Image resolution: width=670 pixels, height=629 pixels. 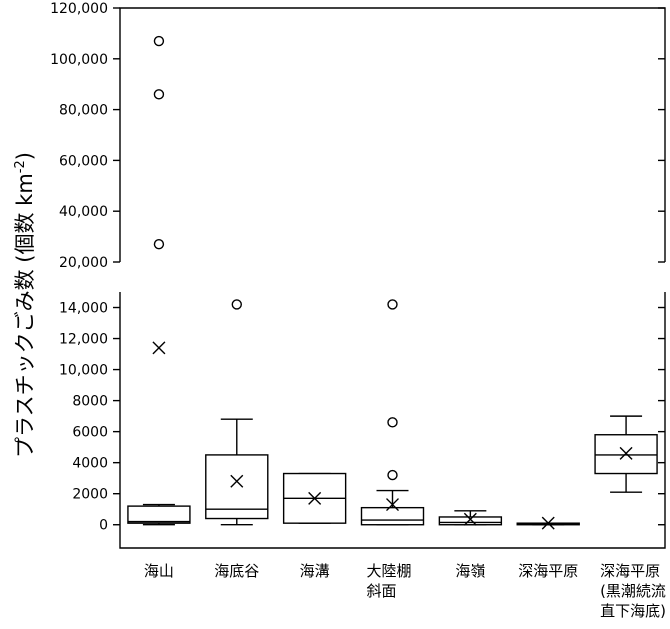 What do you see at coordinates (83, 111) in the screenshot?
I see `y-tick-label: 80,000` at bounding box center [83, 111].